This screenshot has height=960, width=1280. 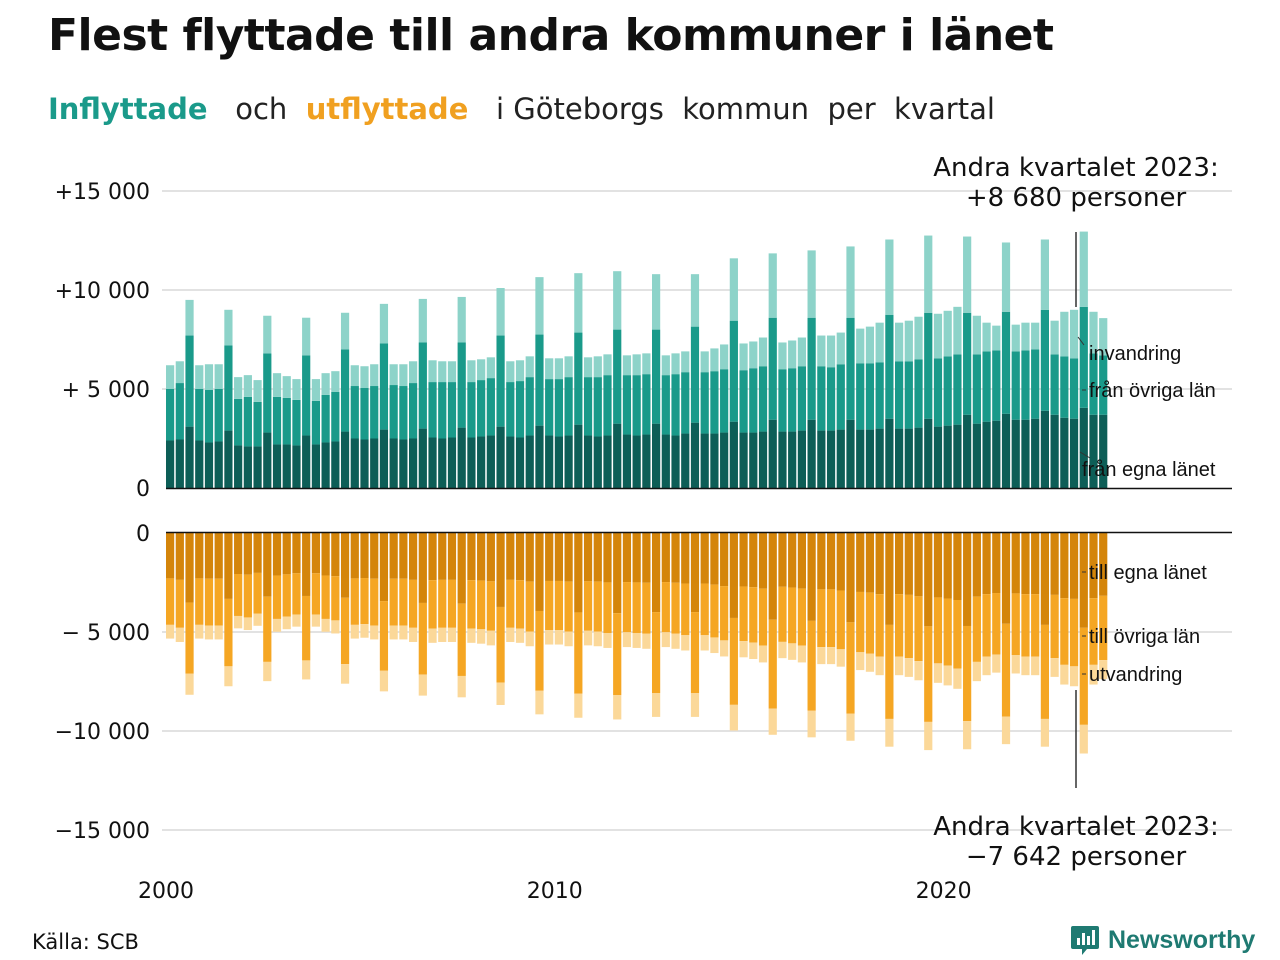 What do you see at coordinates (166, 891) in the screenshot?
I see `x-tick-label: 2000` at bounding box center [166, 891].